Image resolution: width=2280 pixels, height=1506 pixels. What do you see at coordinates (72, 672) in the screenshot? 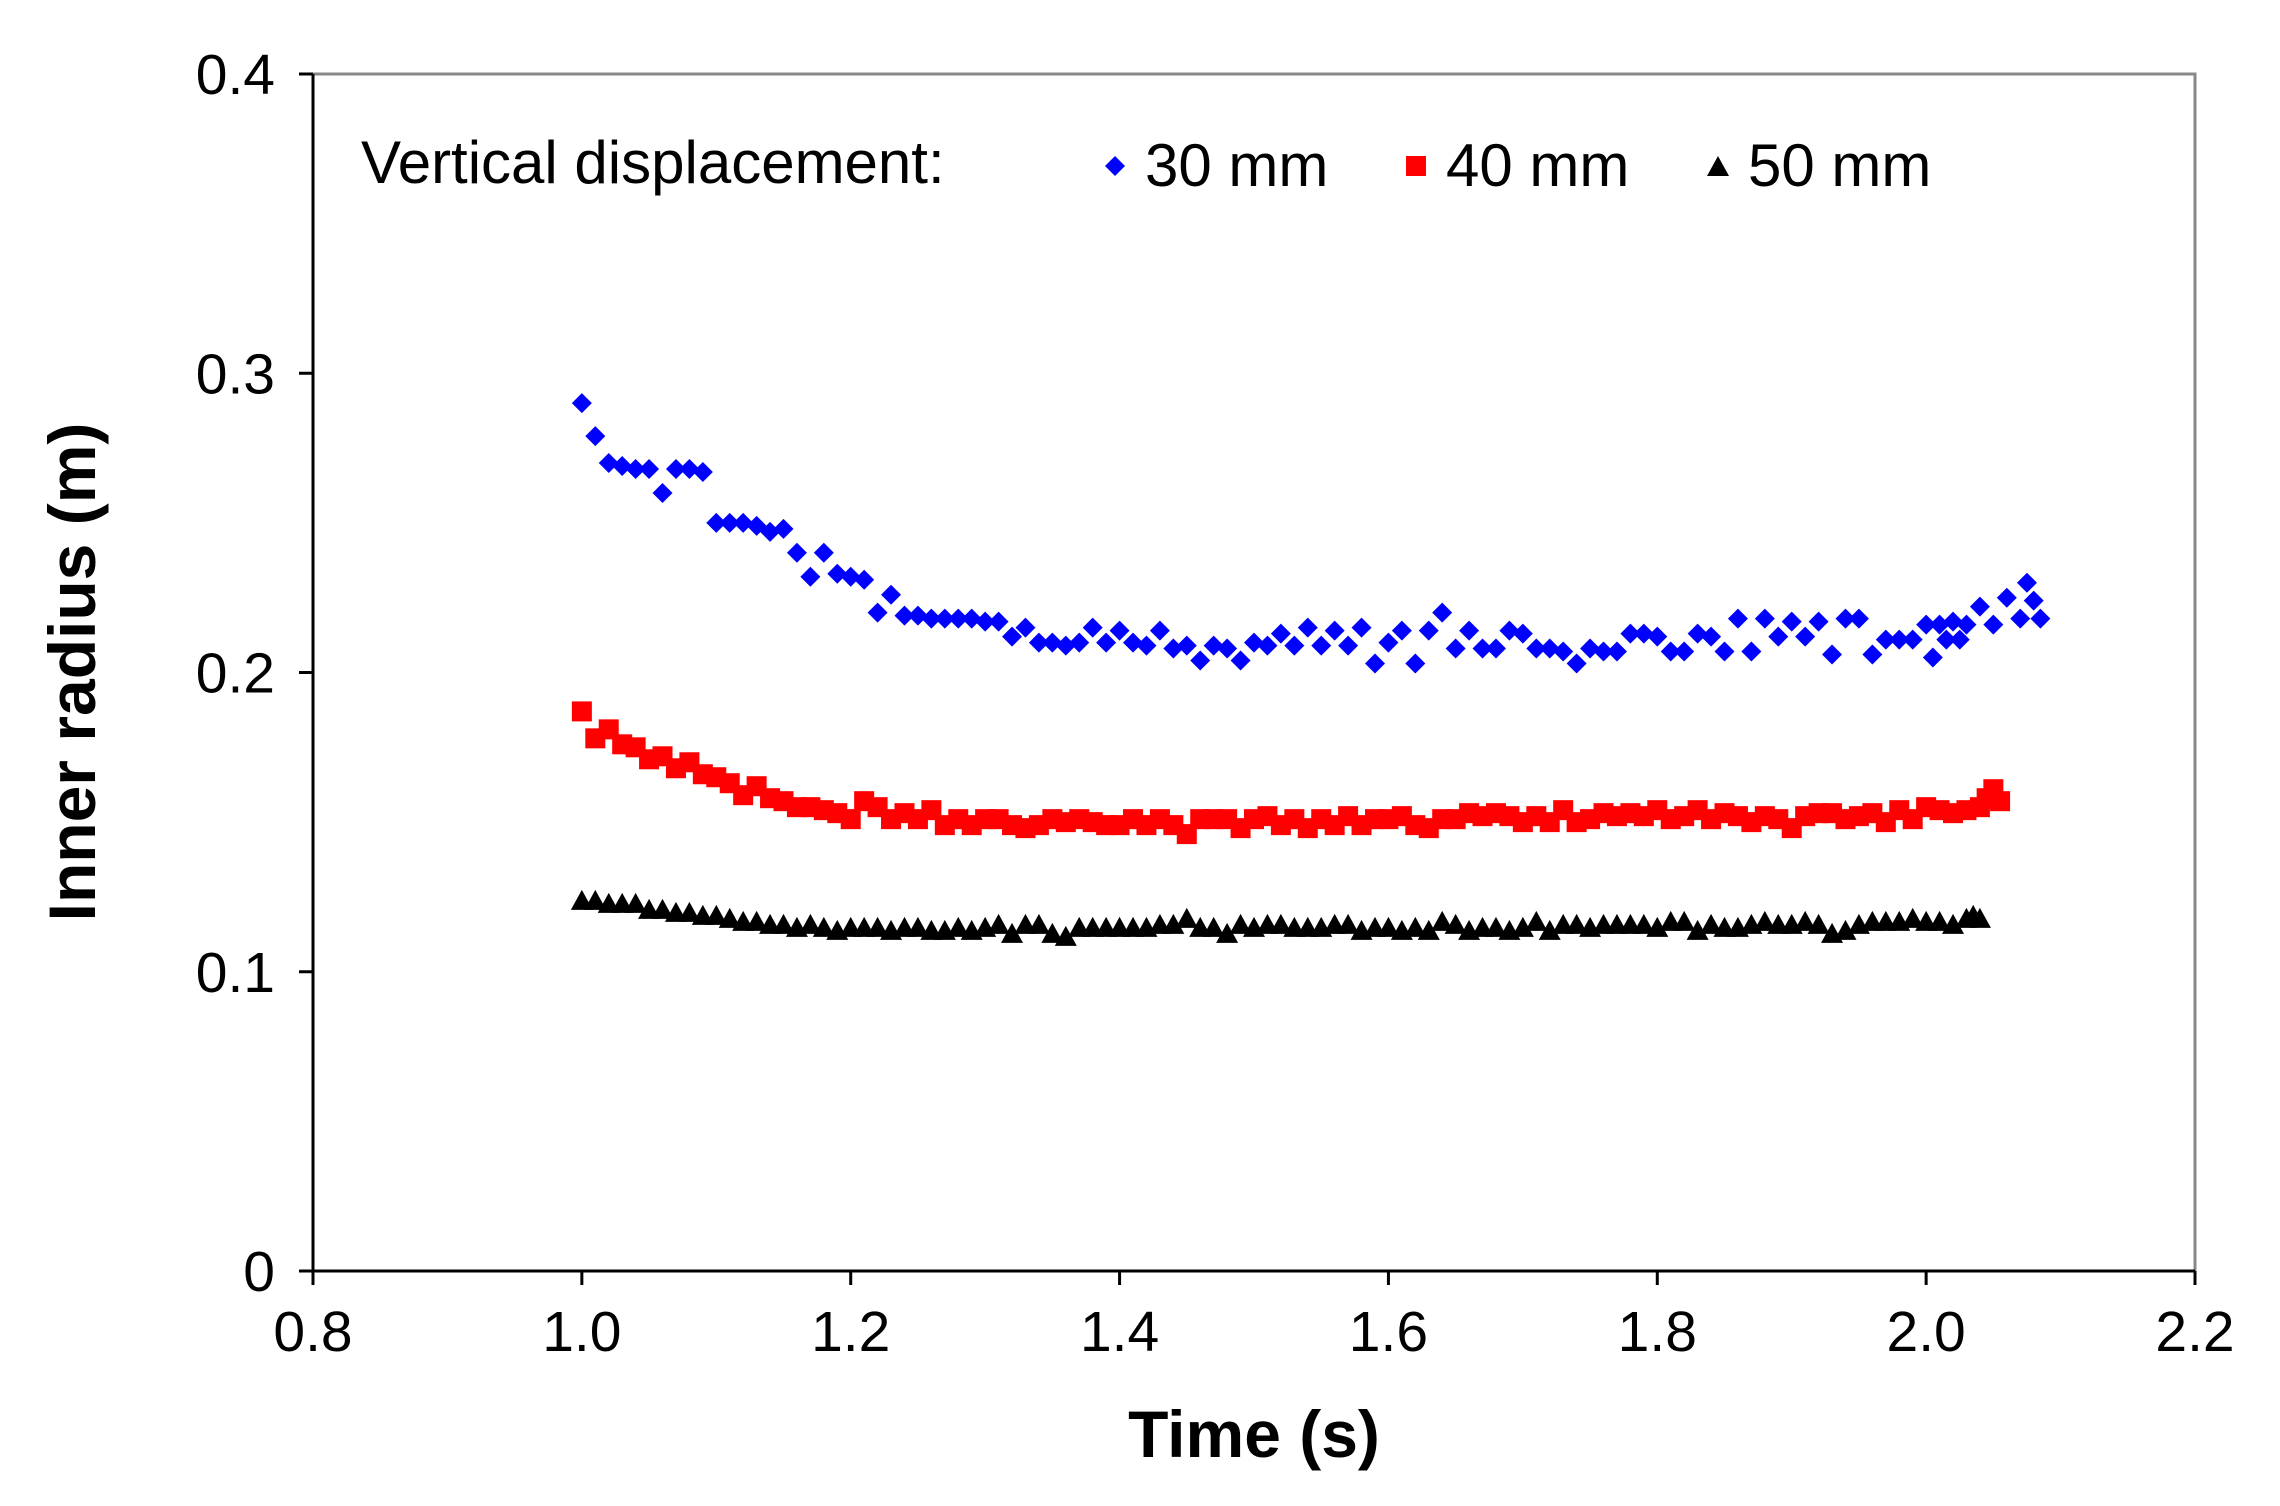
I see `y-axis-title: Inner radius (m)` at bounding box center [72, 672].